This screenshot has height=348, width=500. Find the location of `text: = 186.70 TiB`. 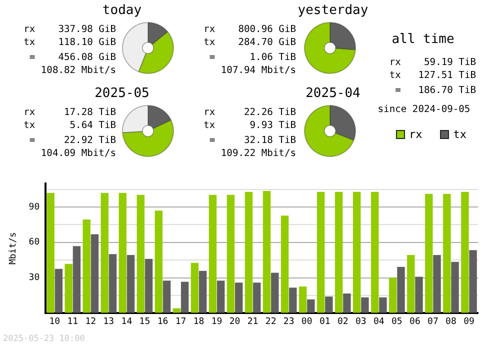

text: = 186.70 TiB is located at coordinates (435, 90).